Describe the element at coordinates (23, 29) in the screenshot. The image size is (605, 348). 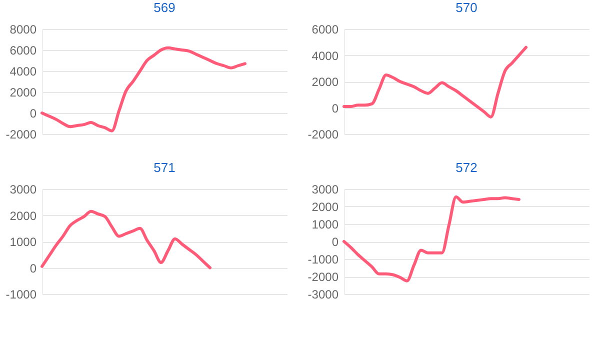
I see `y-tick-label: 8000` at that location.